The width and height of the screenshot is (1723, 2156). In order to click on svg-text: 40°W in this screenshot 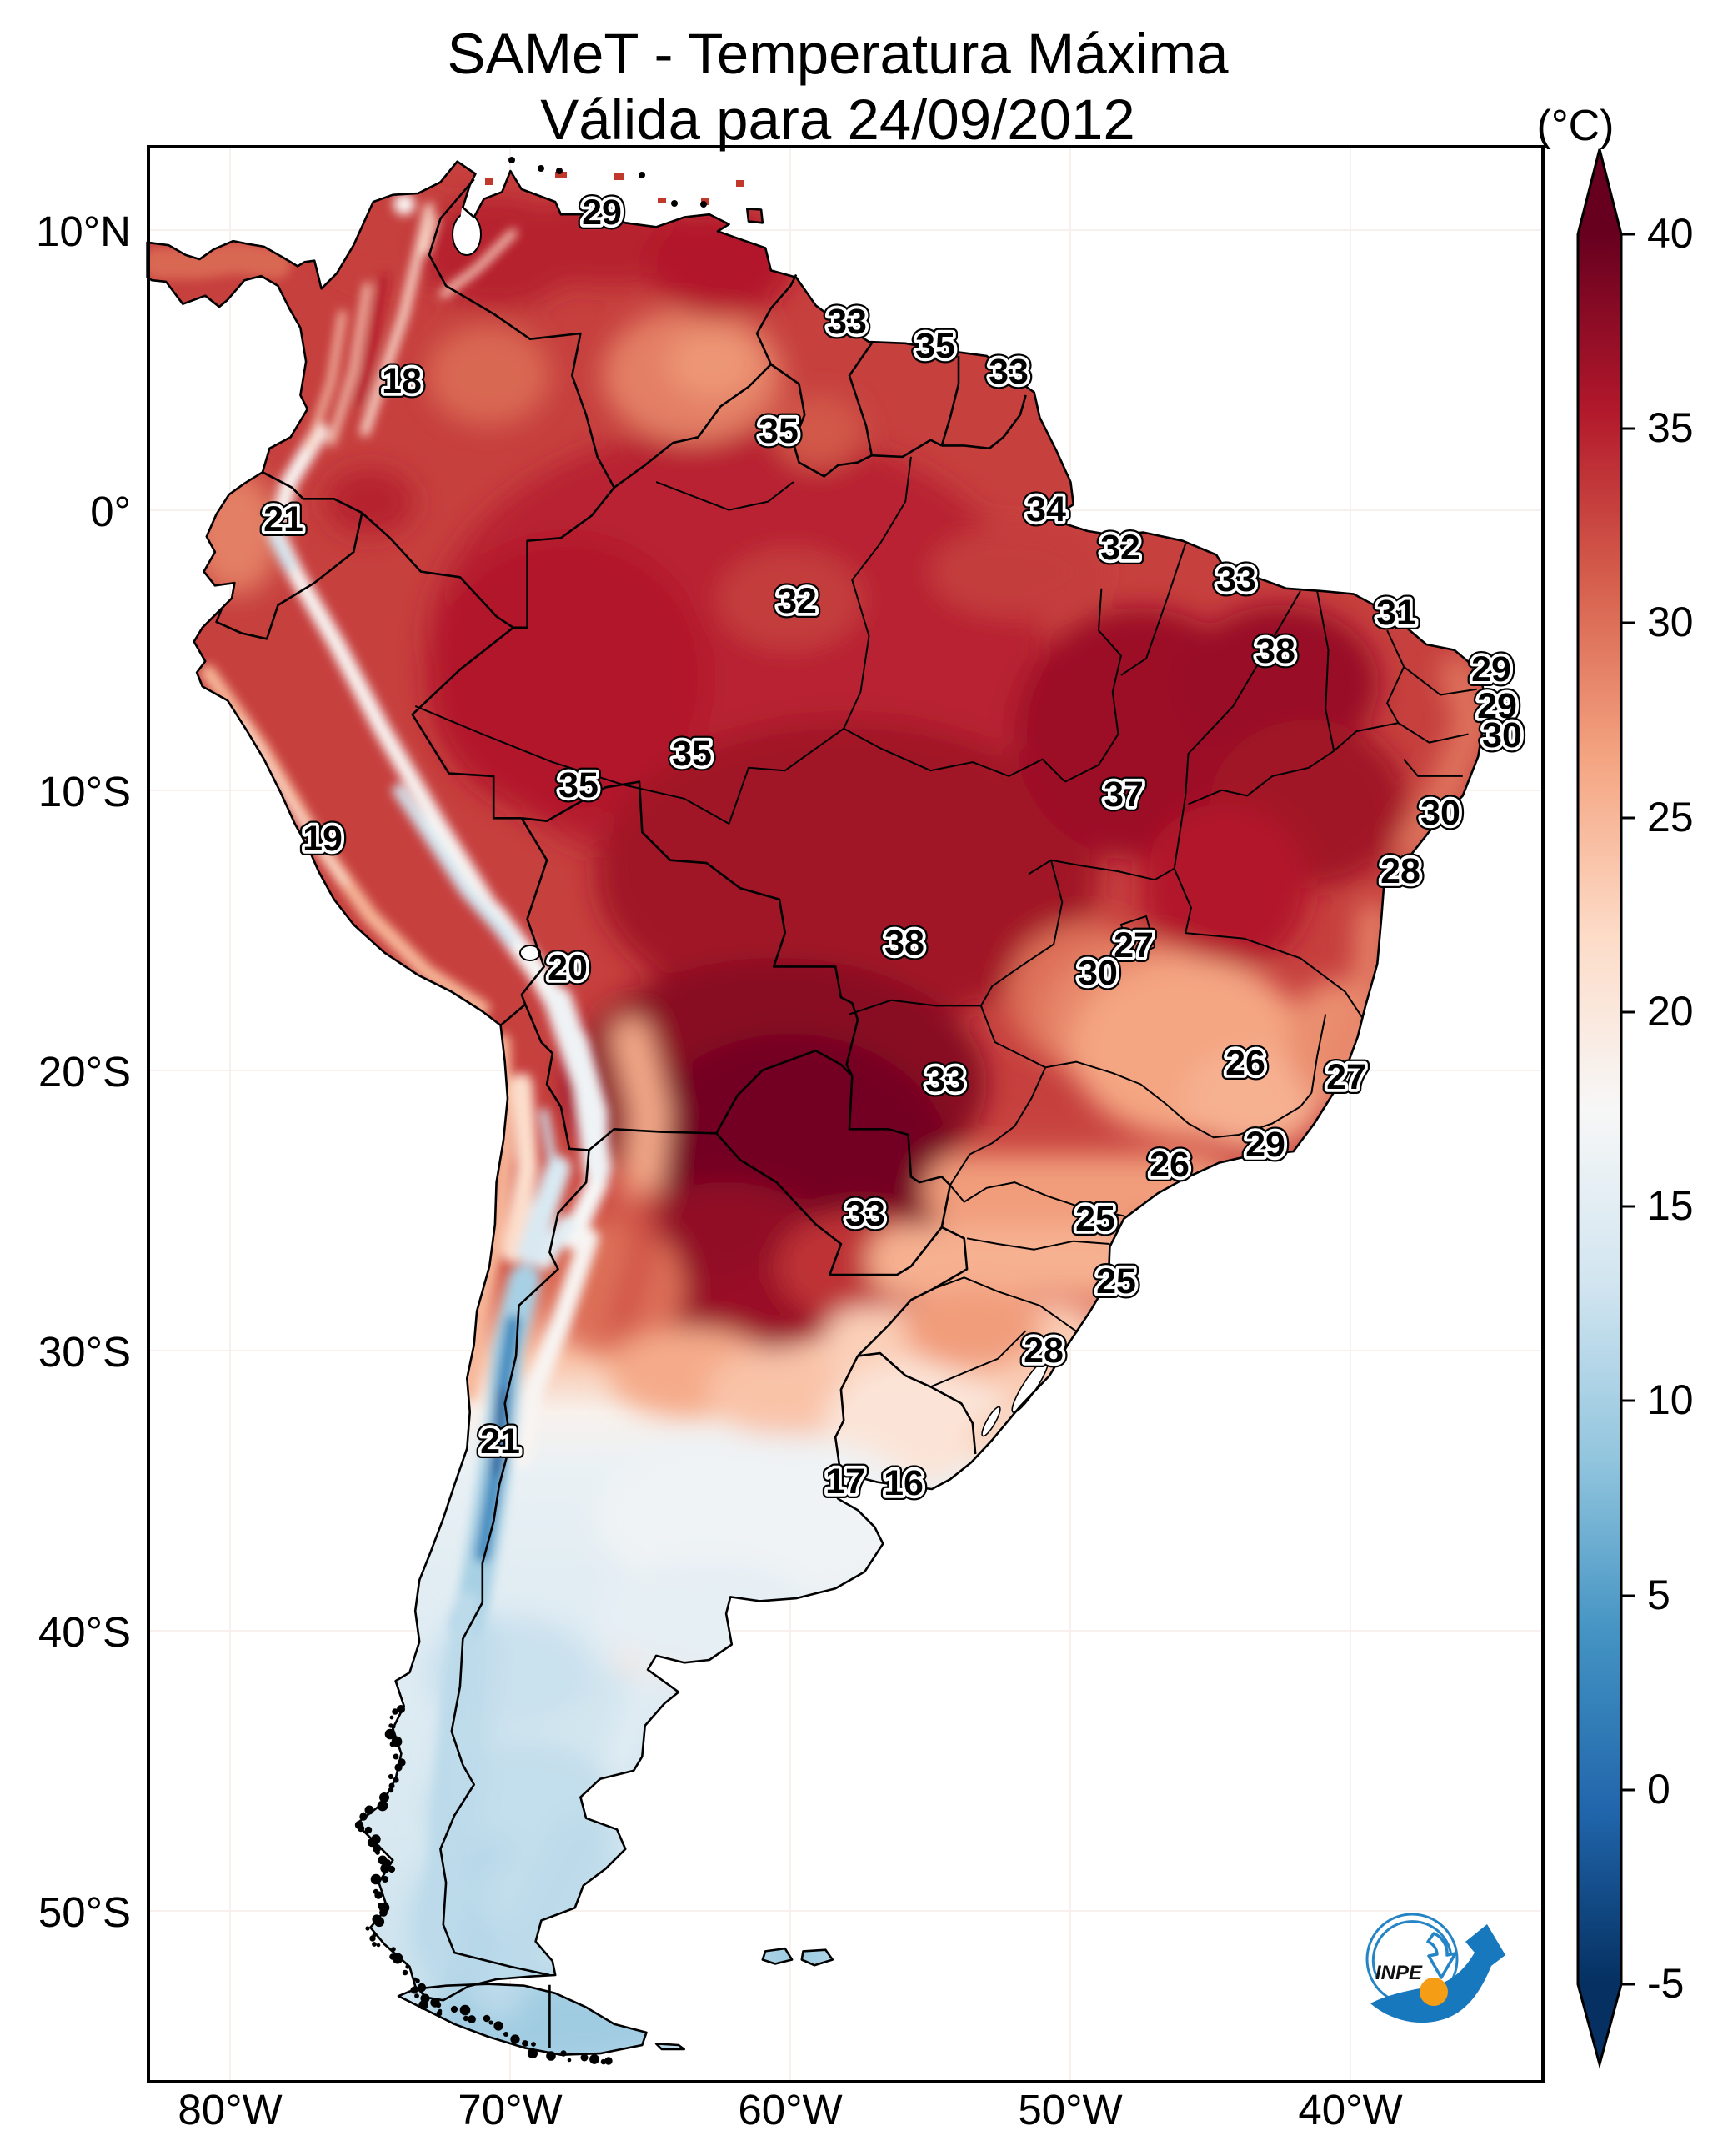, I will do `click(1350, 2109)`.